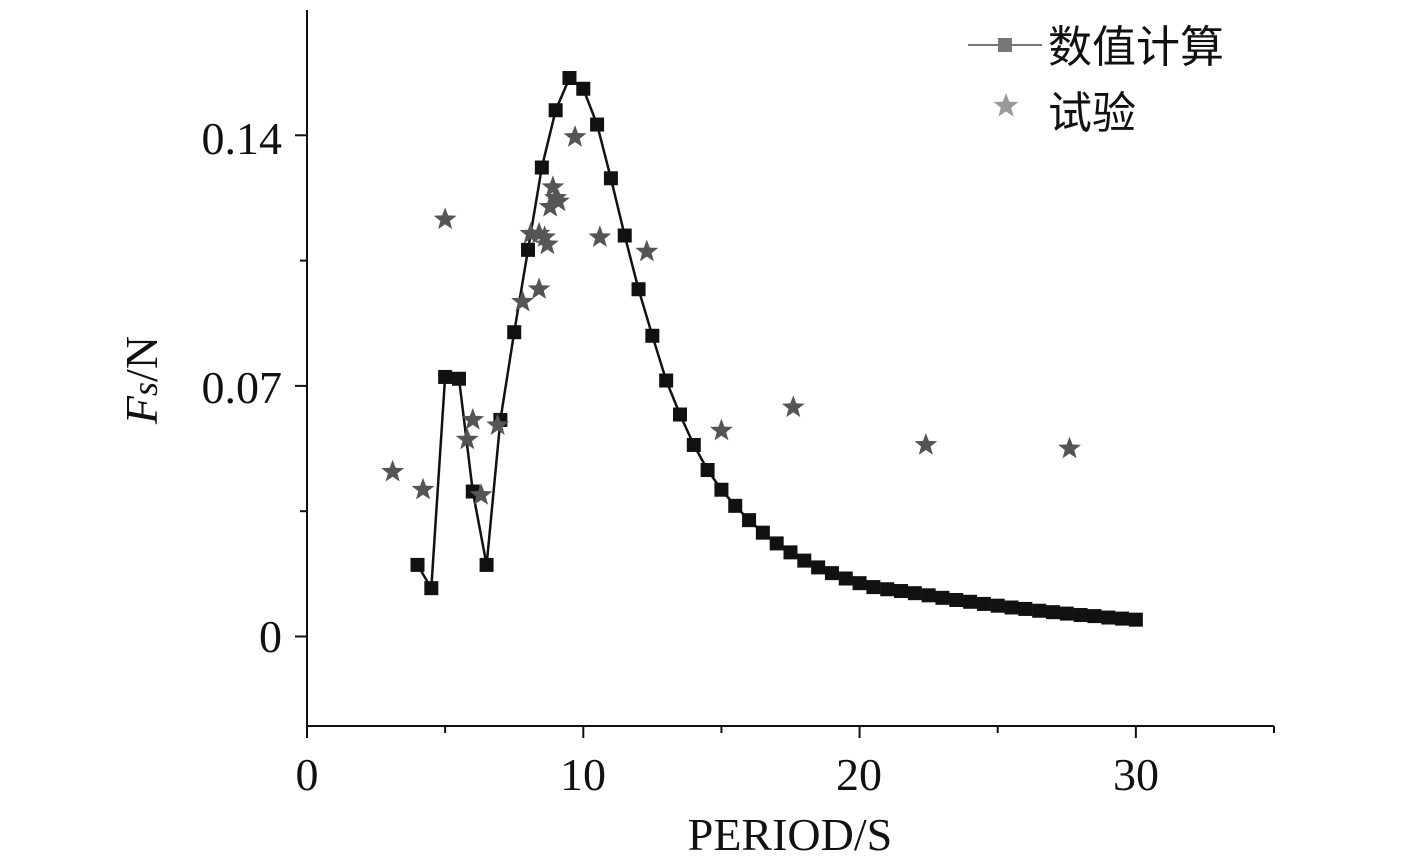 This screenshot has width=1417, height=865. I want to click on y-axis-title: Fs/N, so click(141, 380).